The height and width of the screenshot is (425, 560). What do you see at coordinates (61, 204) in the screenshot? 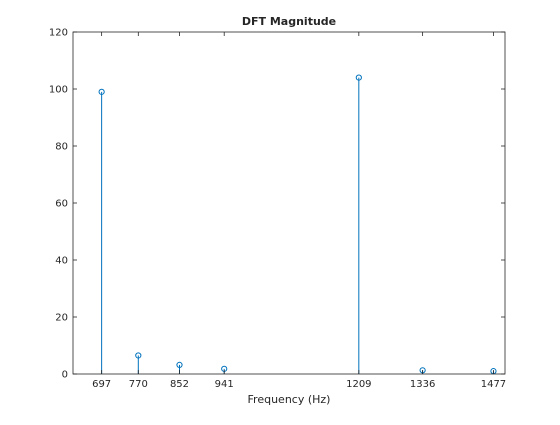
I see `y-tick-label: 60` at bounding box center [61, 204].